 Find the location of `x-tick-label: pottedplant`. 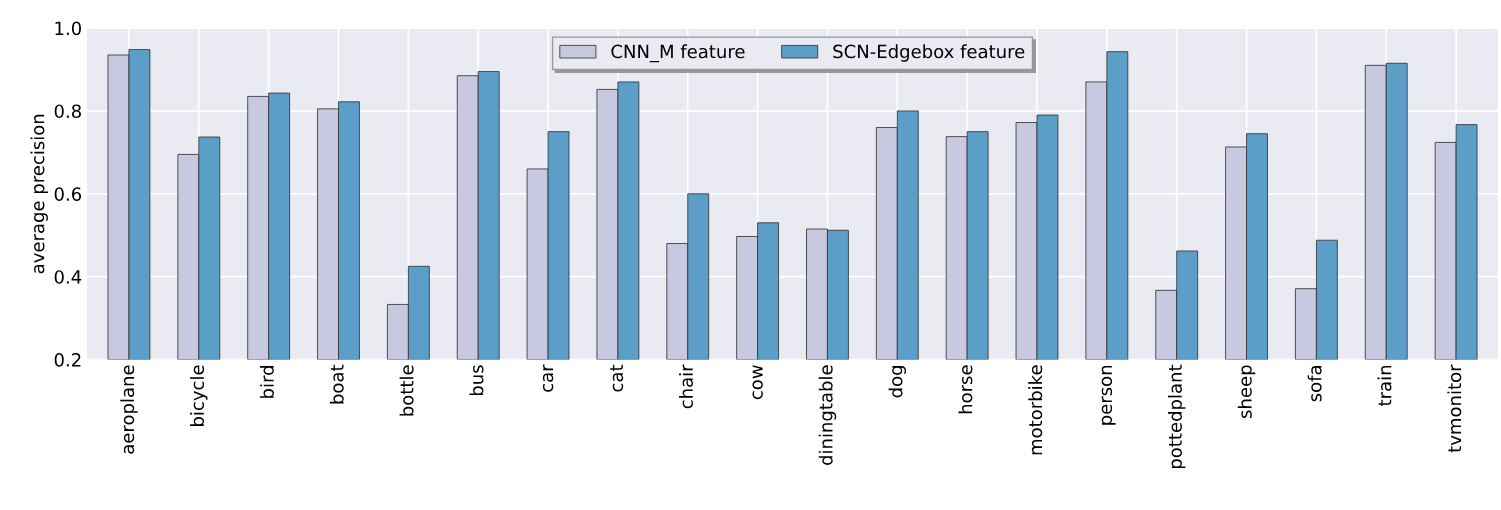

x-tick-label: pottedplant is located at coordinates (1176, 416).